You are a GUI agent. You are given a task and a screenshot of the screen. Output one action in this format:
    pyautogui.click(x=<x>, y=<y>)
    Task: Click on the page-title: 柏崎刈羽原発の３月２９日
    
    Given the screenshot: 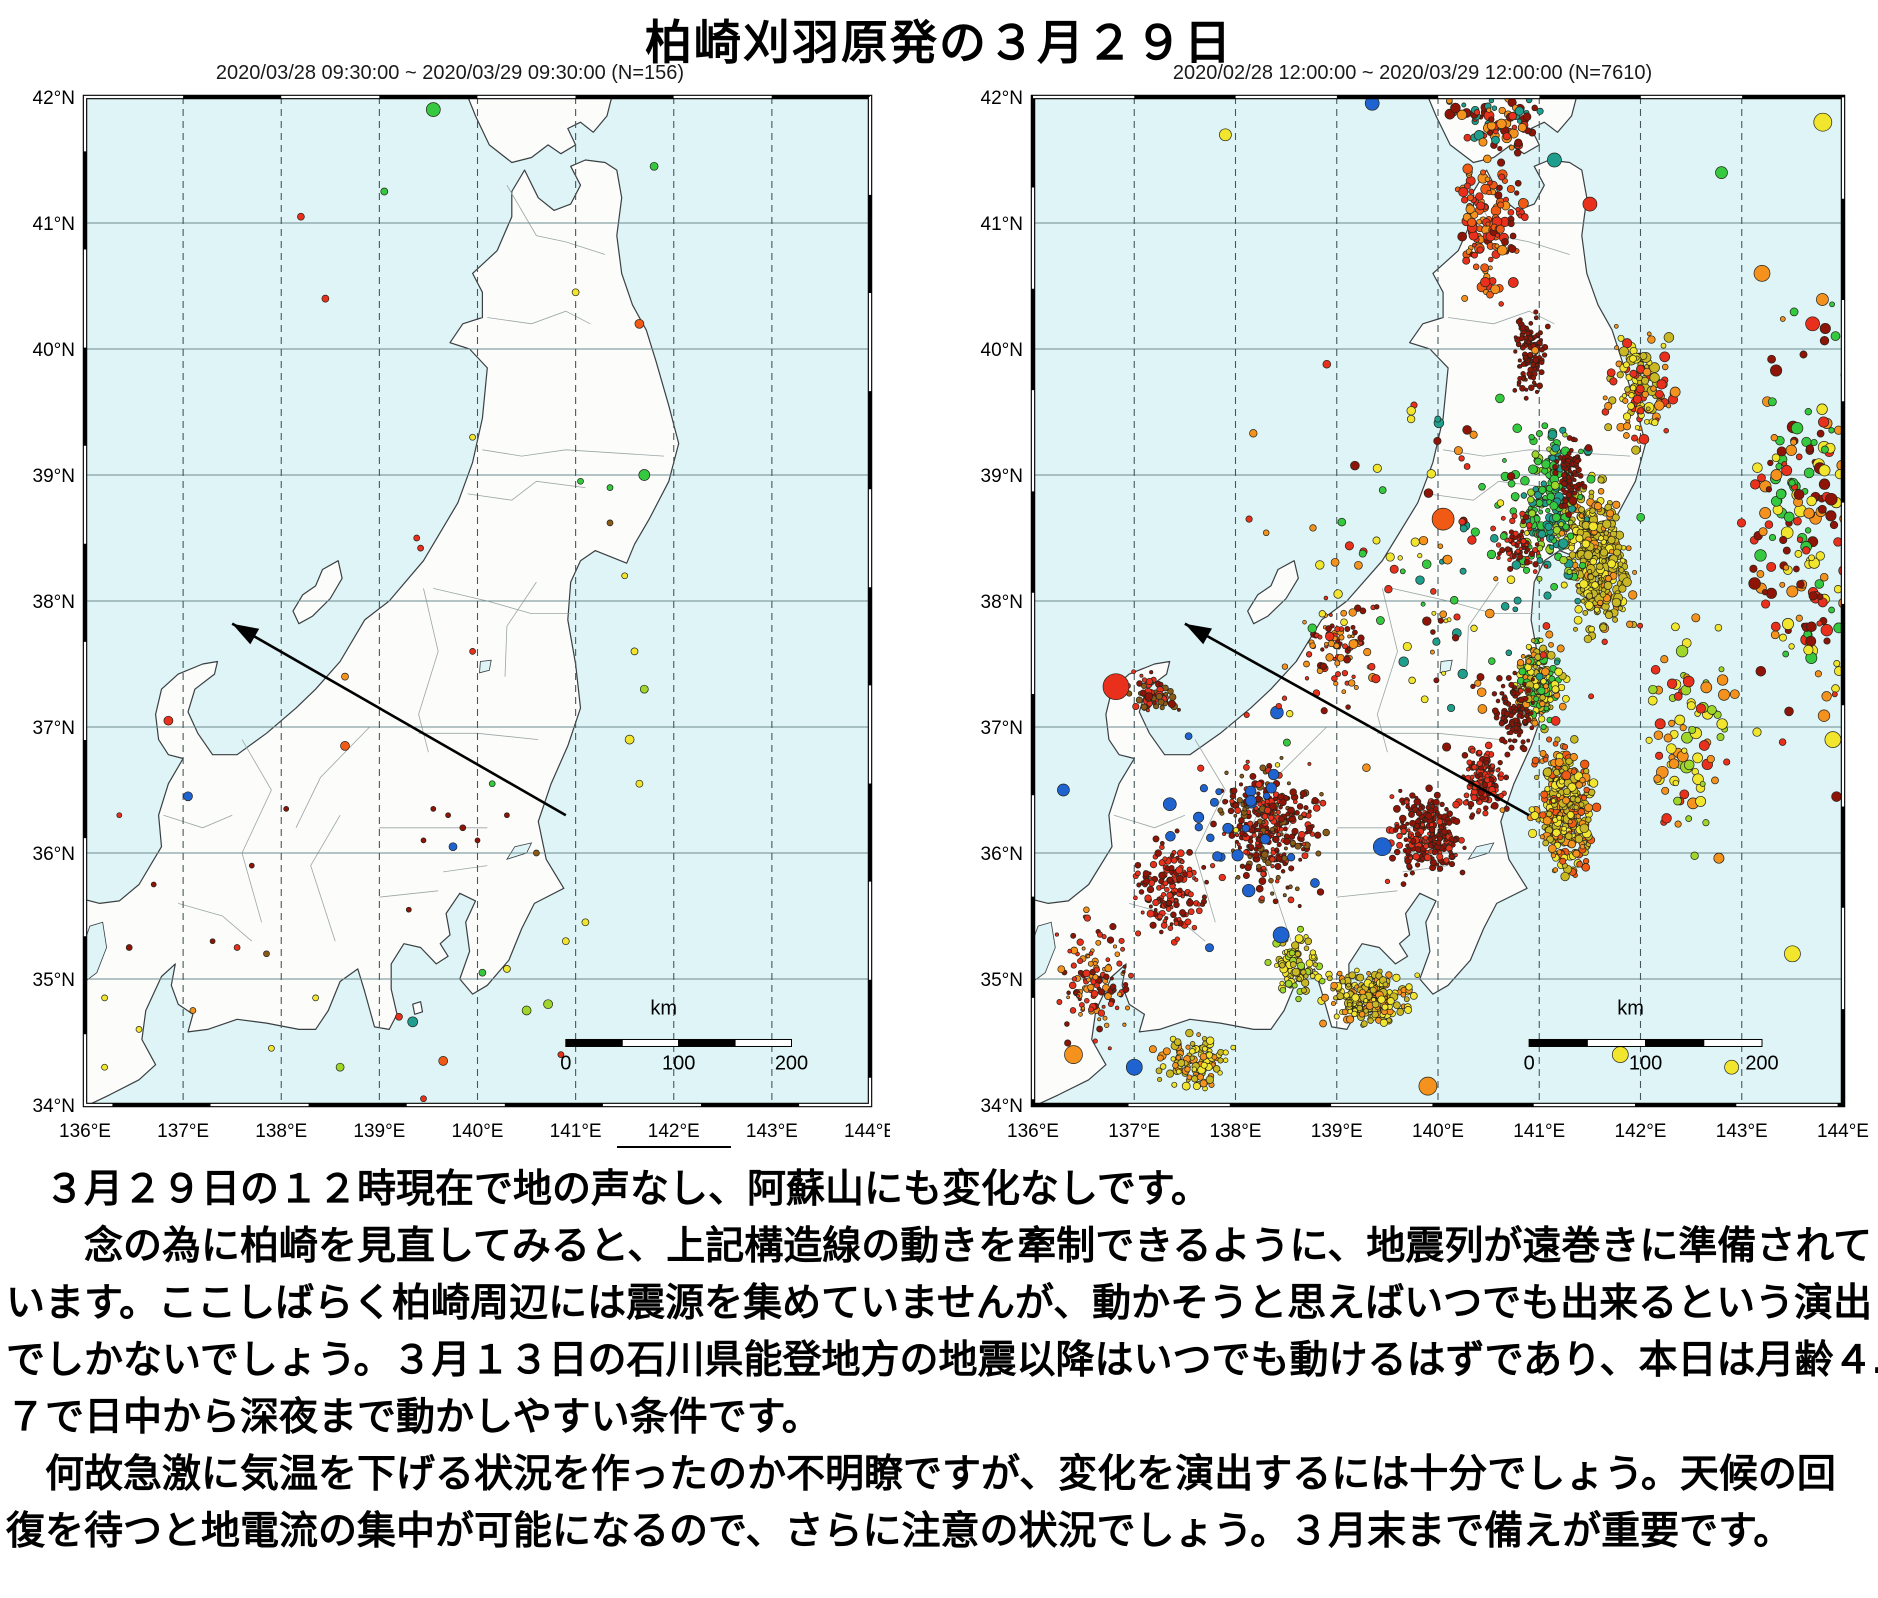 What is the action you would take?
    pyautogui.click(x=939, y=42)
    